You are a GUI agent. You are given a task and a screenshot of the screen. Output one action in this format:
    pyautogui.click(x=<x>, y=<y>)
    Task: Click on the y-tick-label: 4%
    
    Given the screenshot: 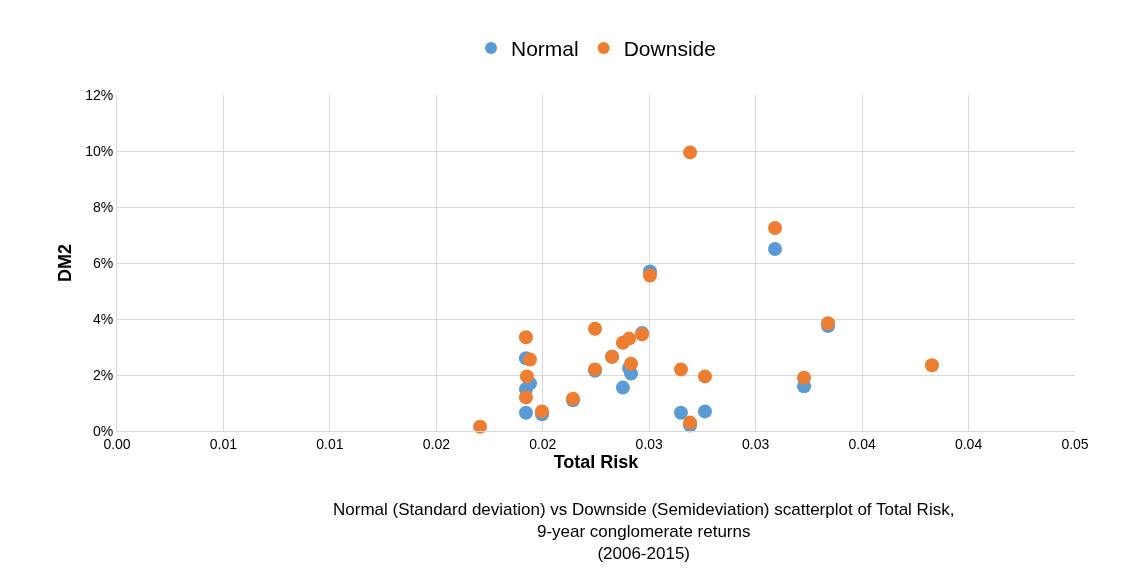 What is the action you would take?
    pyautogui.click(x=103, y=318)
    